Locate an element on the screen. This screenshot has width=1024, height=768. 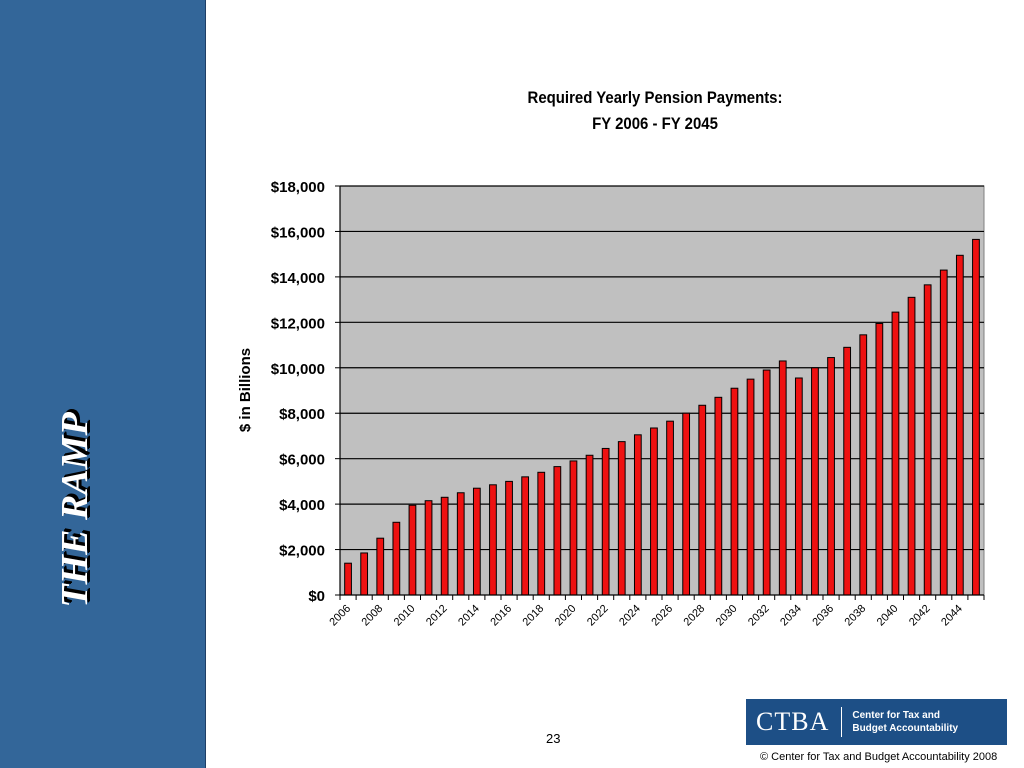
bar-2041 is located at coordinates (911, 446).